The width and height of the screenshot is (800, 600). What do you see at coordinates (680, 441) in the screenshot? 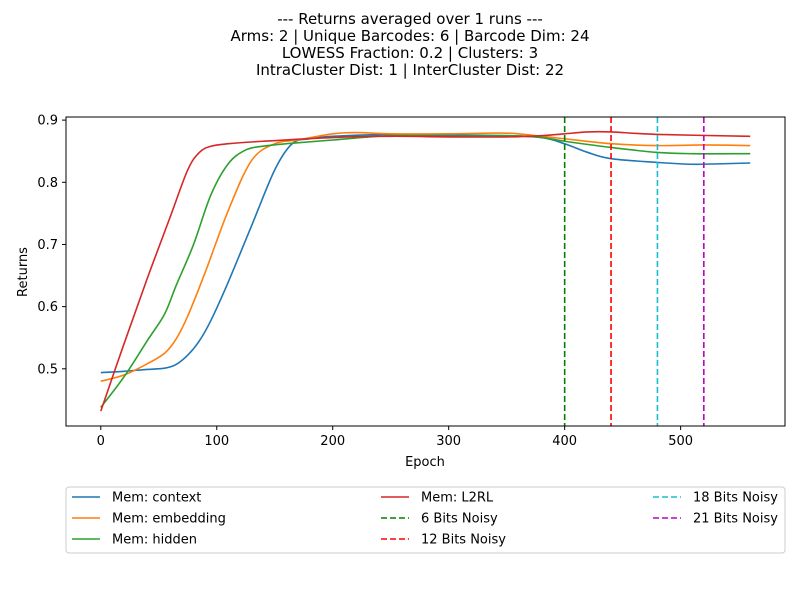
I see `x-tick-label-6: 500` at bounding box center [680, 441].